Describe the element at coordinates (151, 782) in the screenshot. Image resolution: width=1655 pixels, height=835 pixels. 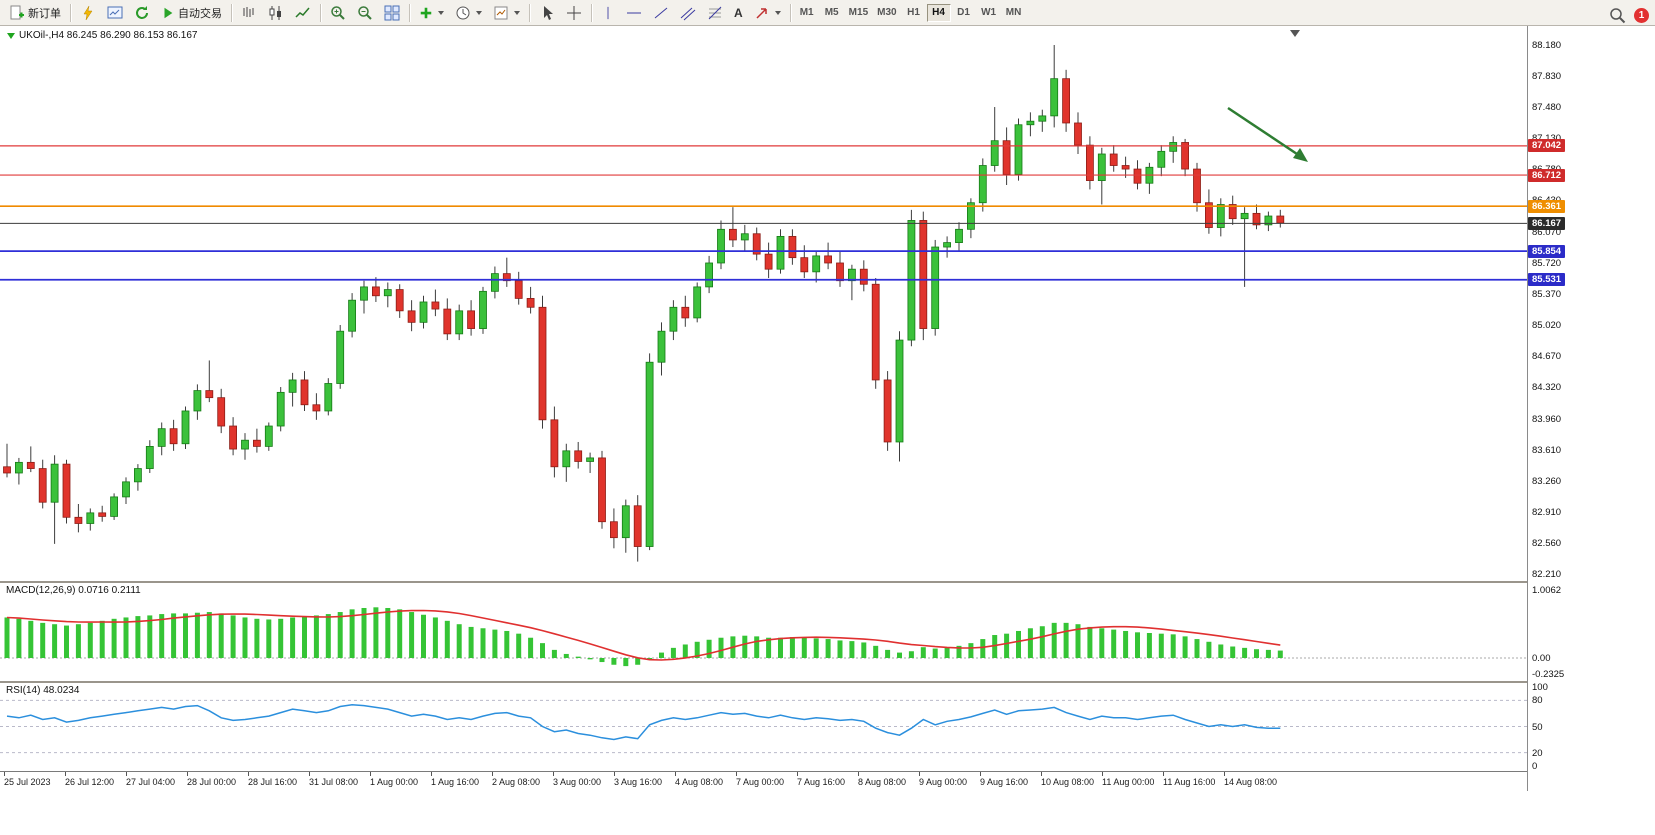
I see `time-label: 27 Jul 04:00` at that location.